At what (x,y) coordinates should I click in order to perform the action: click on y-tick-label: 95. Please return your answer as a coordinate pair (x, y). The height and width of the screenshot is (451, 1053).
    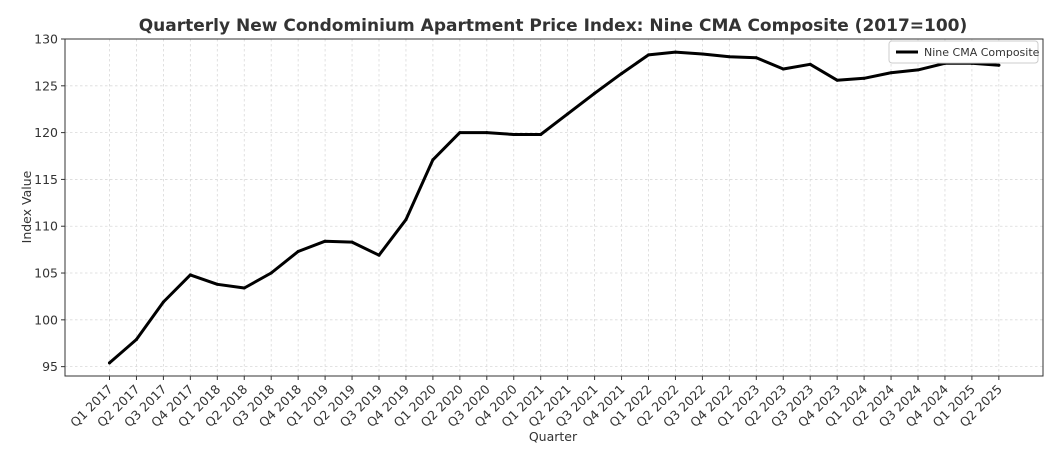
    Looking at the image, I should click on (50, 366).